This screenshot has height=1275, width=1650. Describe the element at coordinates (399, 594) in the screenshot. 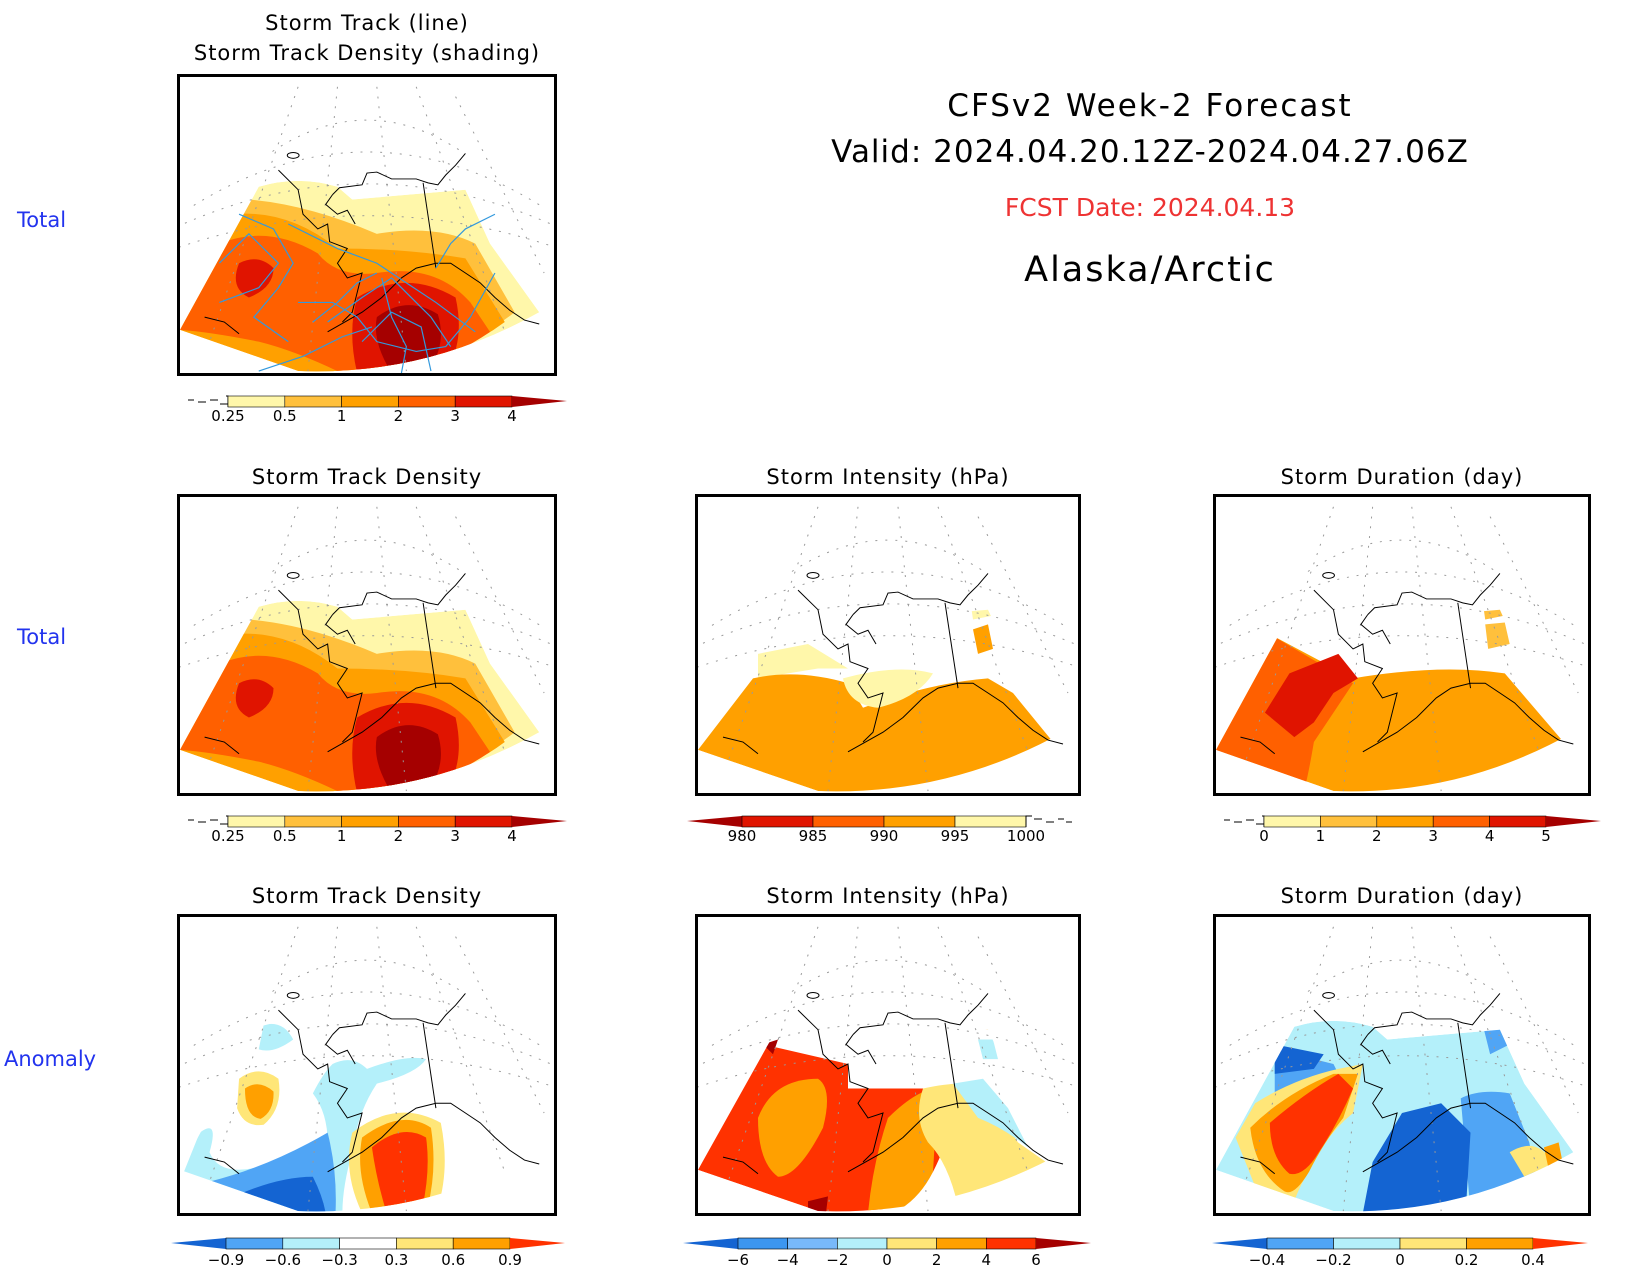

I see `coast-arctic` at that location.